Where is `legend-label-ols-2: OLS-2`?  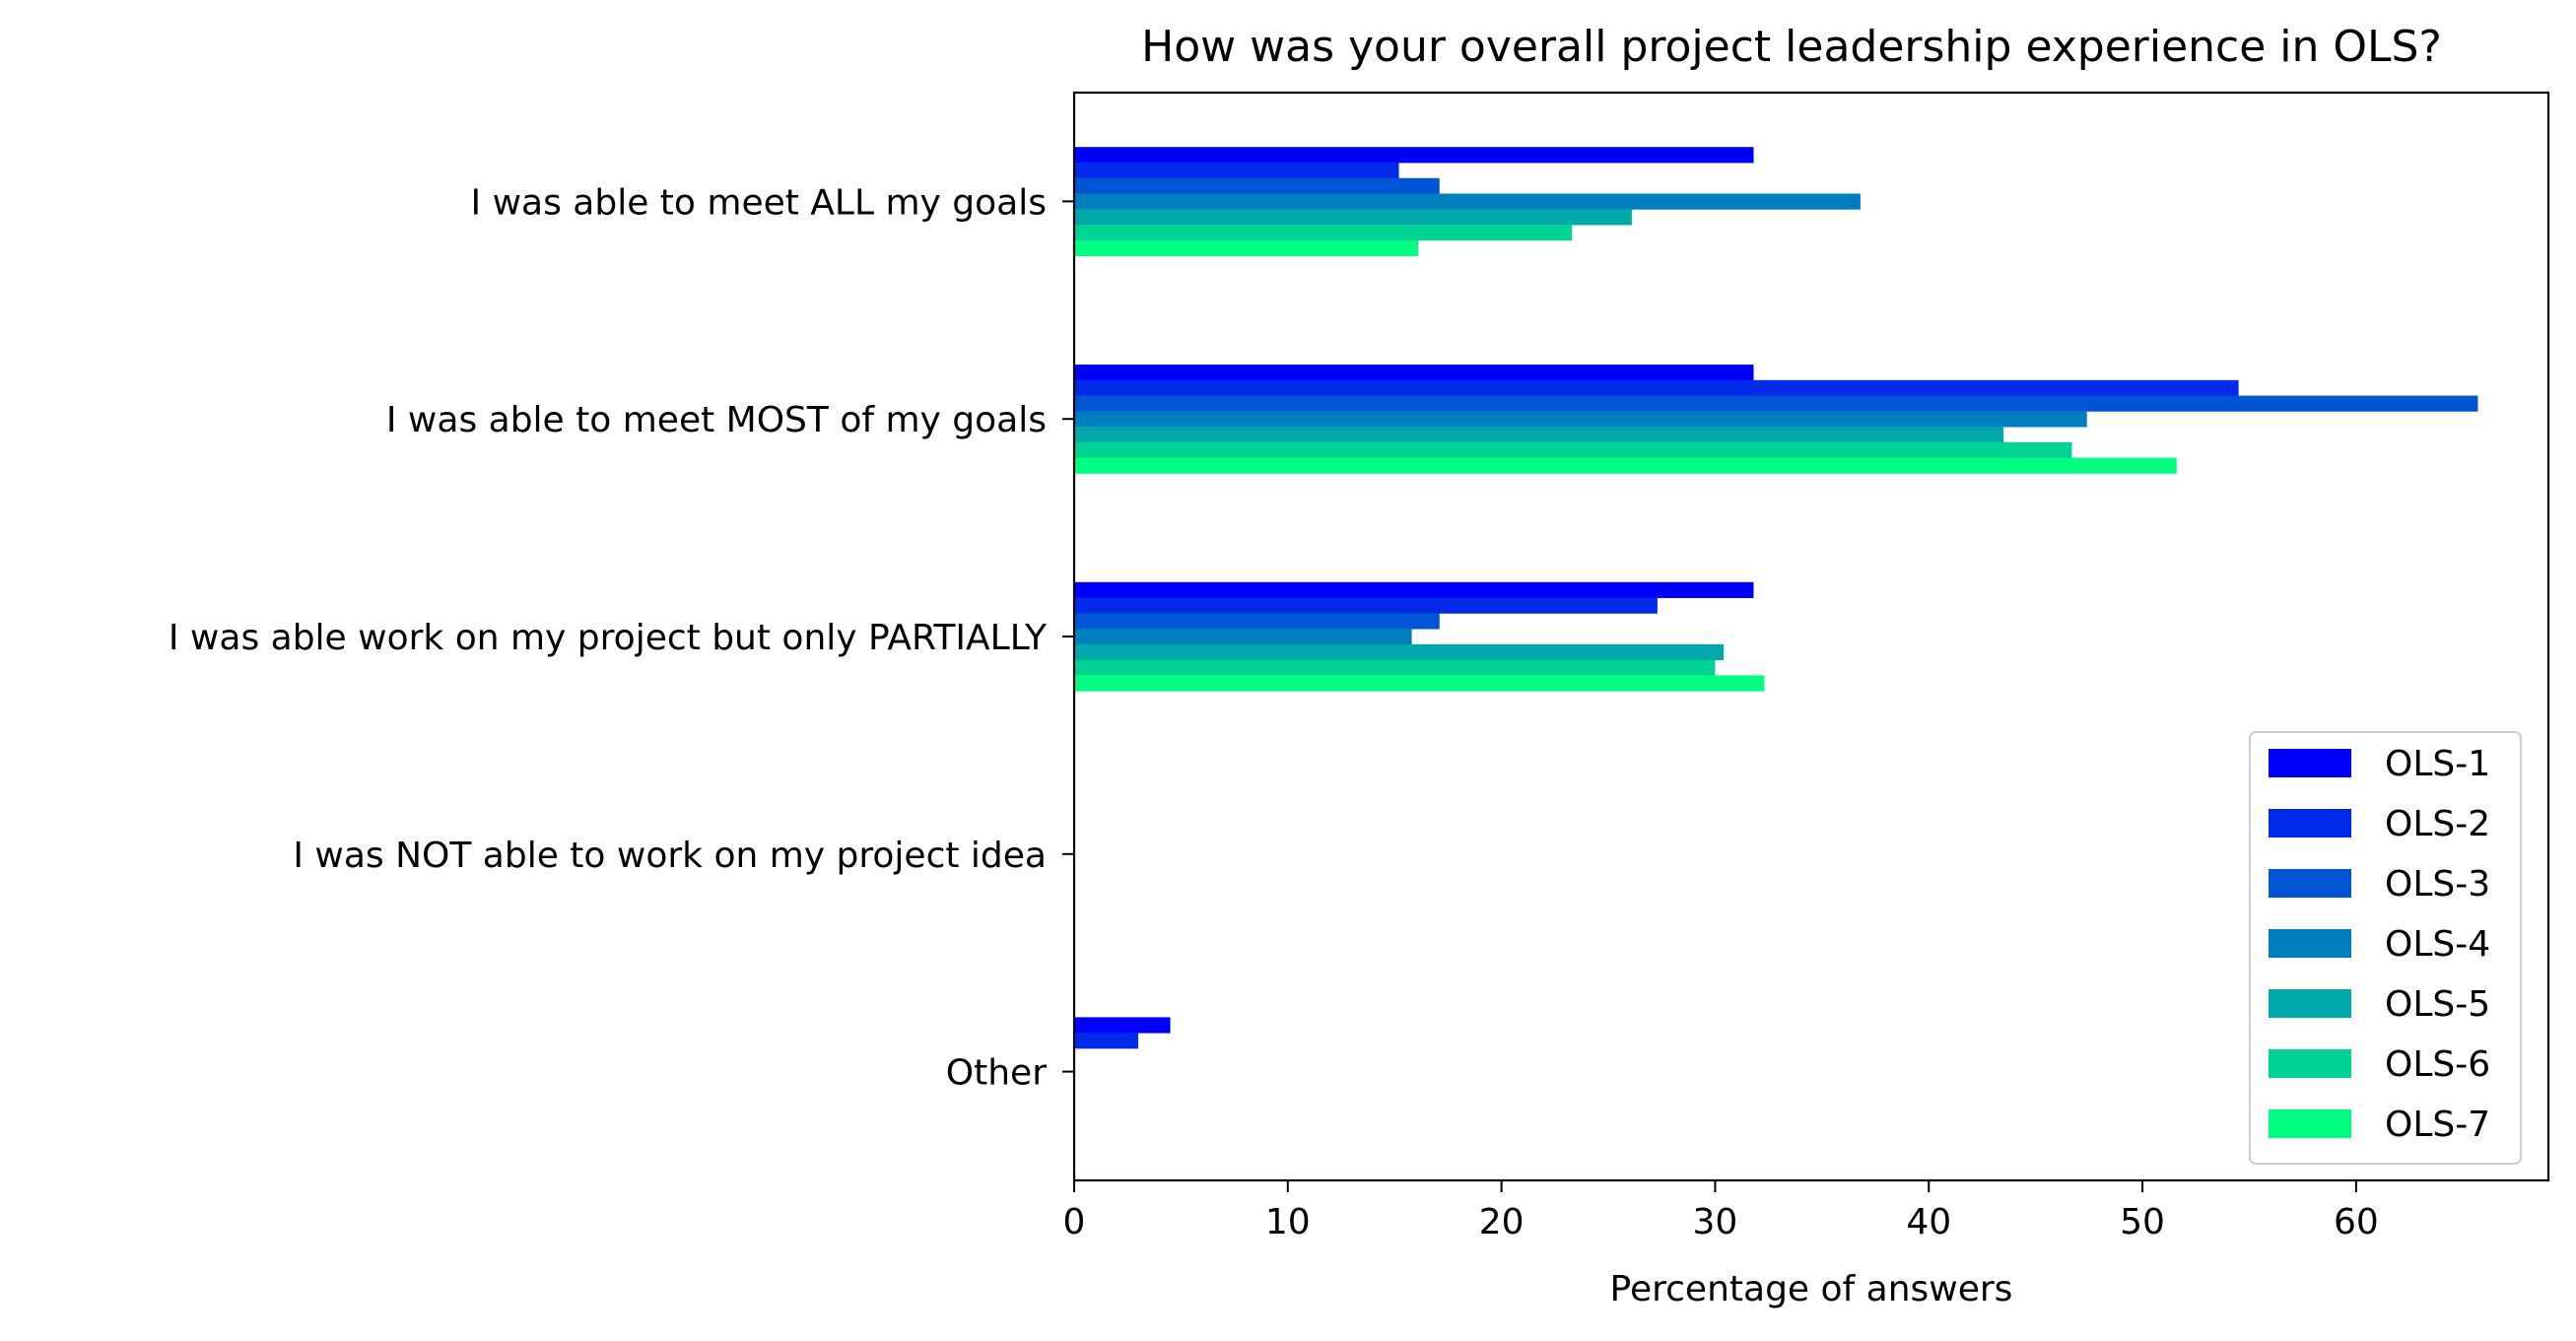 legend-label-ols-2: OLS-2 is located at coordinates (2437, 824).